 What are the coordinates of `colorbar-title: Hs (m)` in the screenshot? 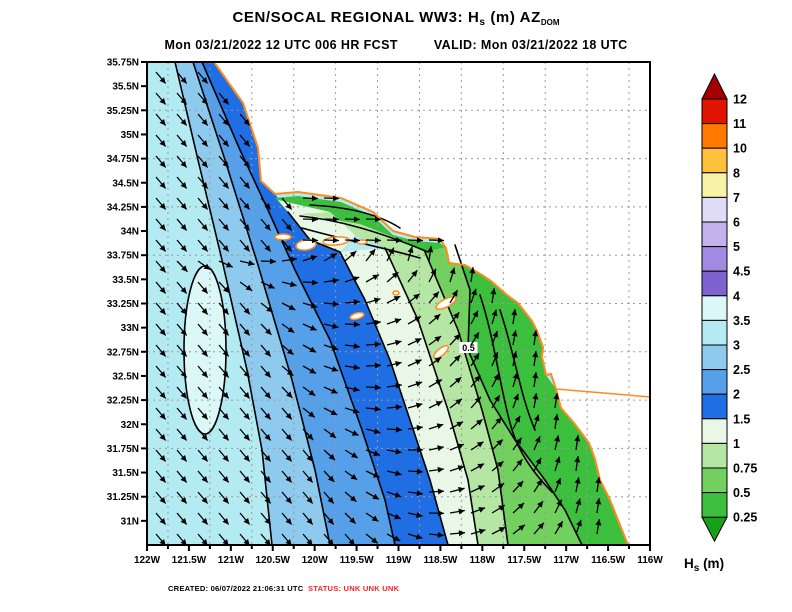 It's located at (704, 565).